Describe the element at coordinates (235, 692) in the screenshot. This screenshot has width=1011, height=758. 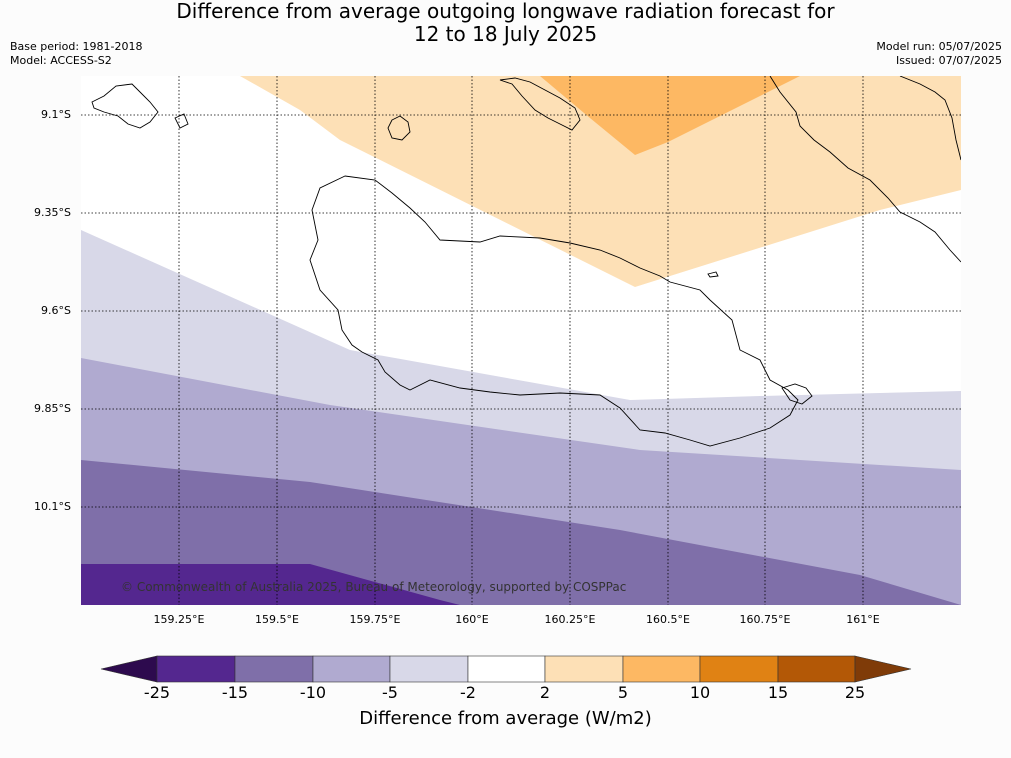
I see `colorbar-tick: -15` at that location.